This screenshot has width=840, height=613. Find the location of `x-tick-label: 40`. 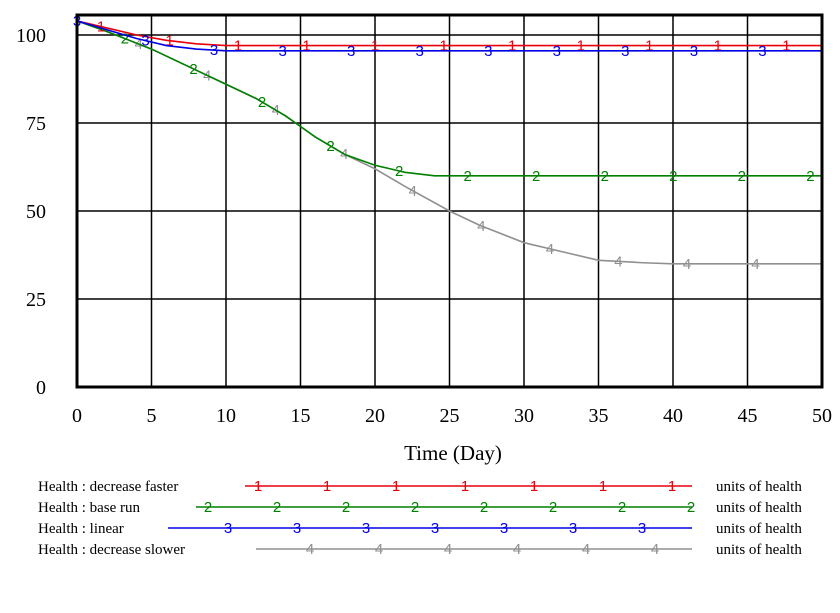

x-tick-label: 40 is located at coordinates (673, 416).